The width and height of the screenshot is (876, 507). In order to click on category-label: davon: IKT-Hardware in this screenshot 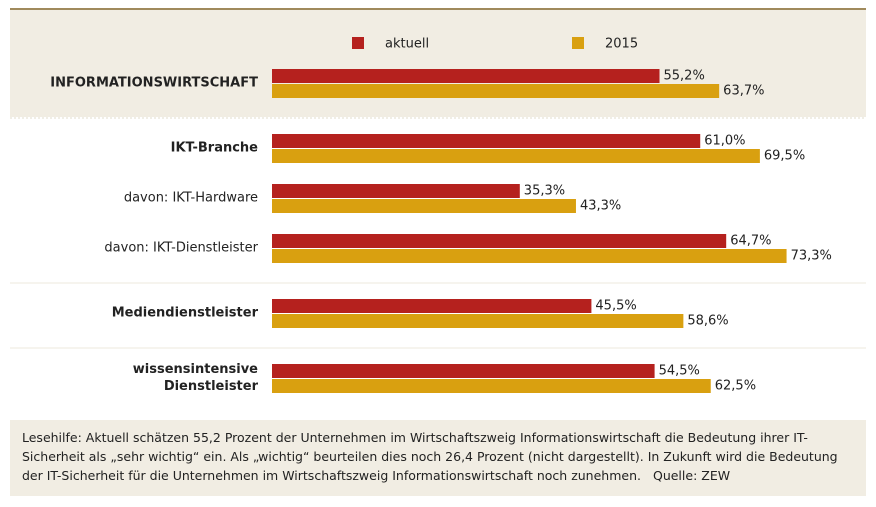, I will do `click(190, 198)`.